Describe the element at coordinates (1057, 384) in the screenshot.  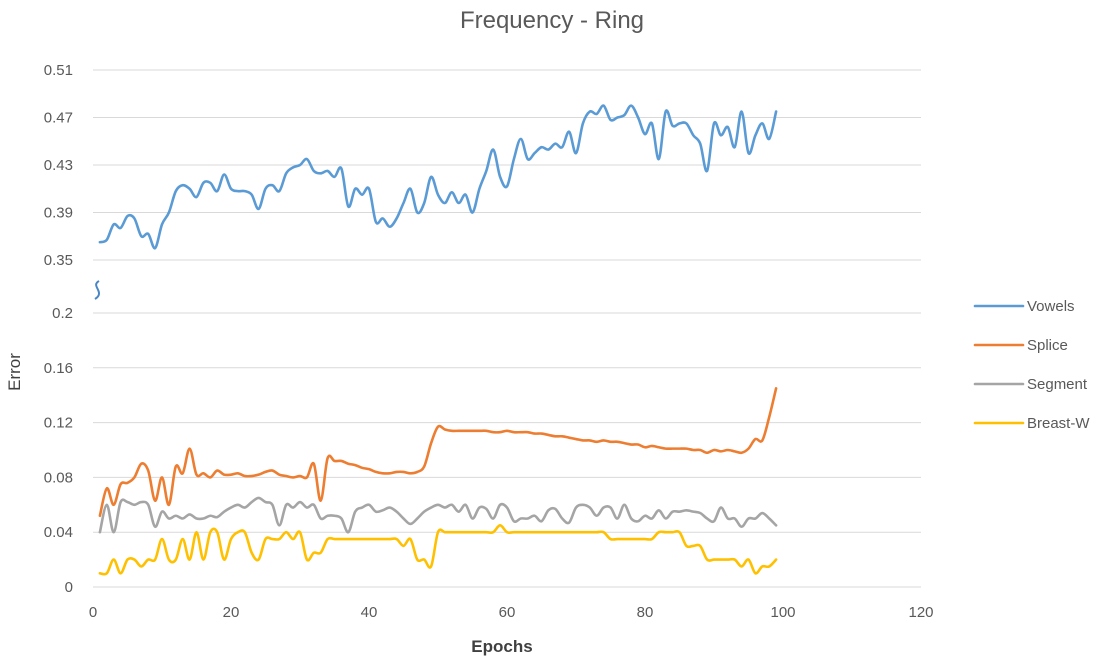
I see `legend-label: Segment` at that location.